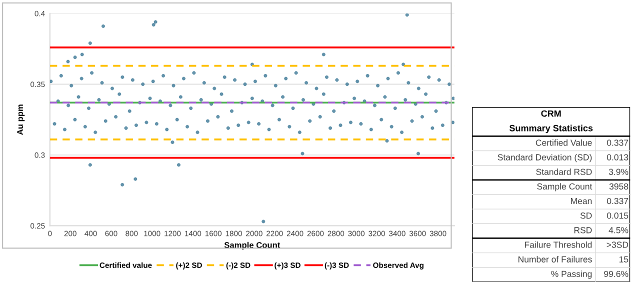  What do you see at coordinates (618, 171) in the screenshot?
I see `text: 3.9%` at bounding box center [618, 171].